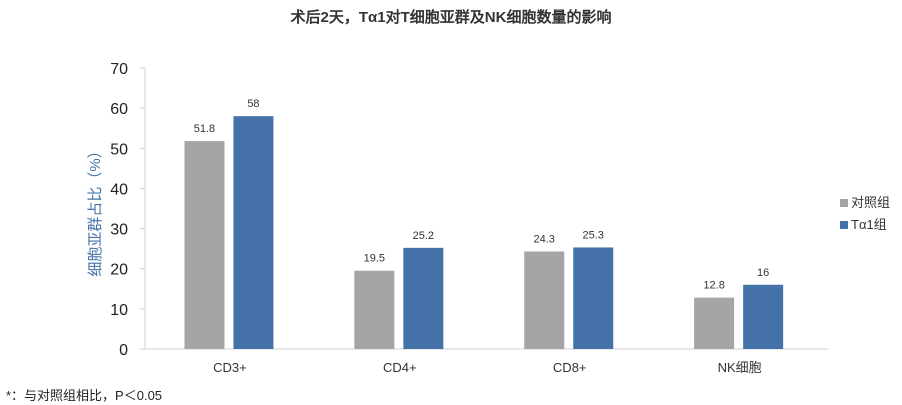 This screenshot has width=902, height=405. What do you see at coordinates (230, 367) in the screenshot?
I see `x-tick-label: CD3+` at bounding box center [230, 367].